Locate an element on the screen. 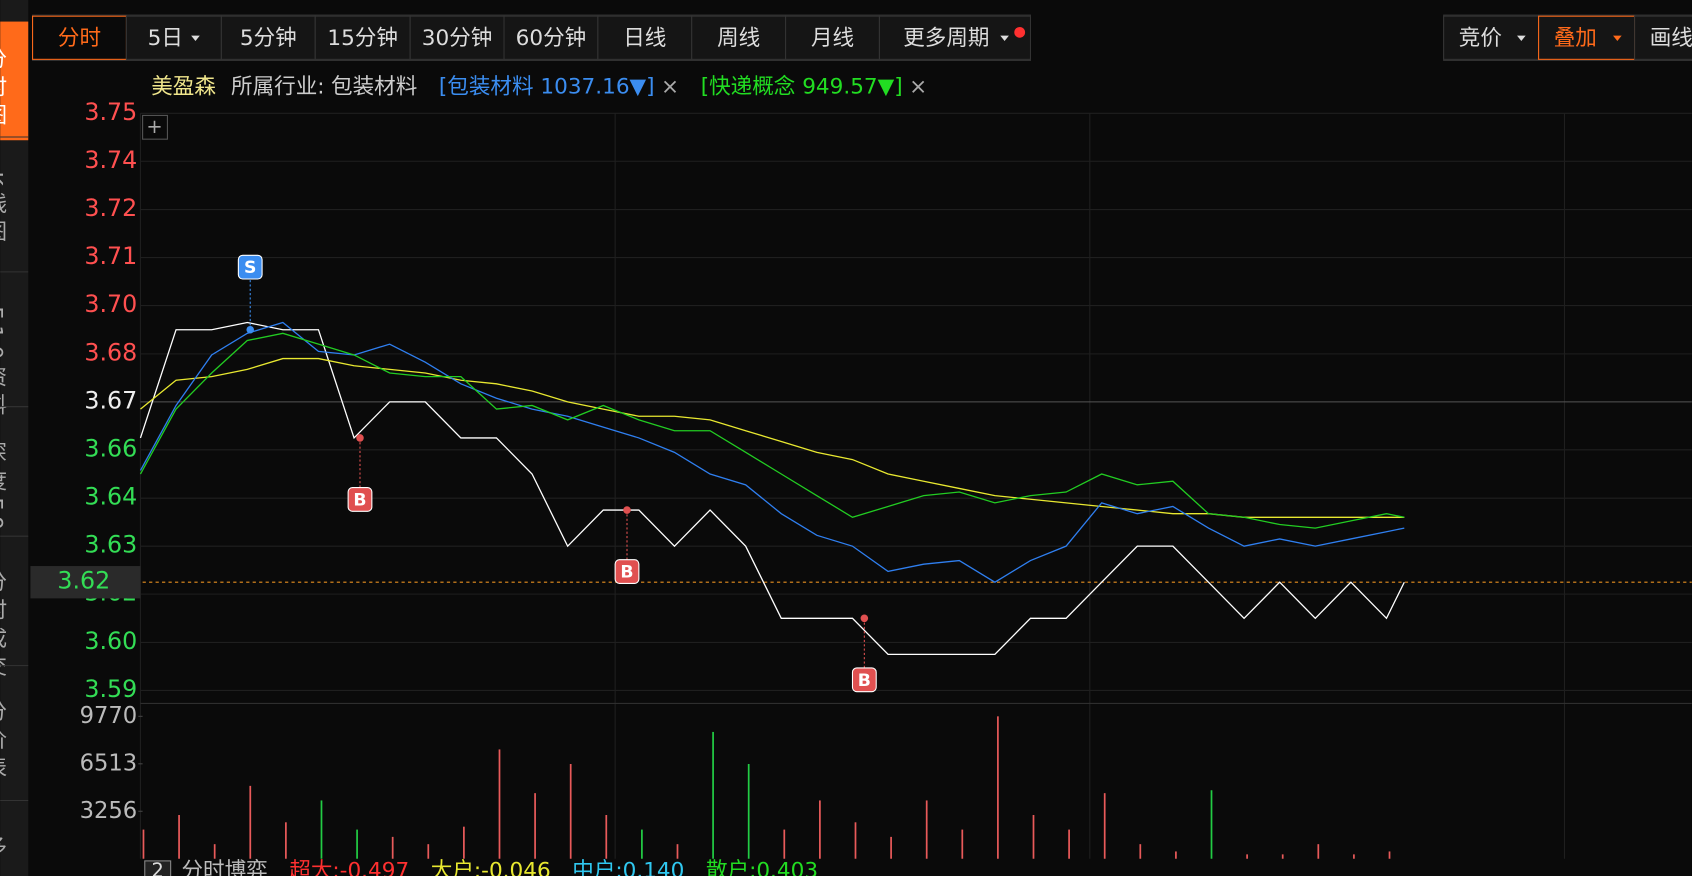 The height and width of the screenshot is (876, 1692). footer-tab: 2 is located at coordinates (158, 867).